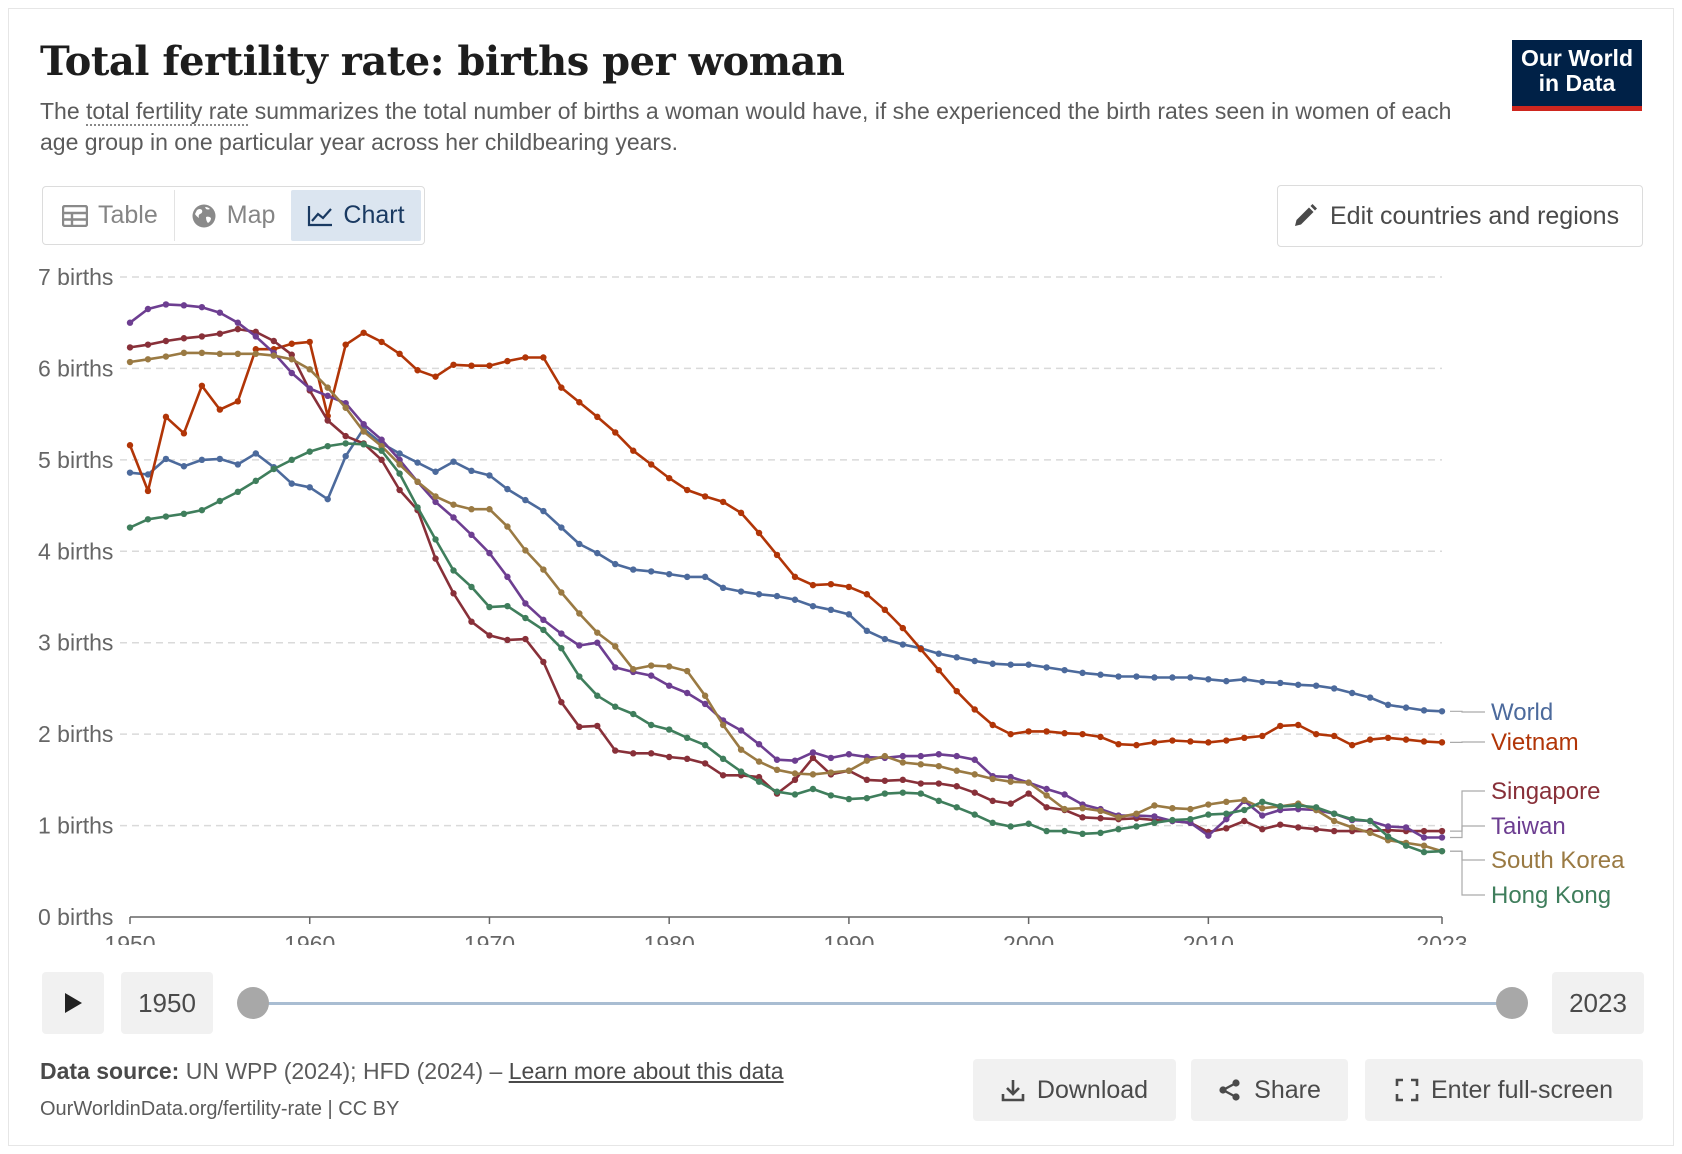 The width and height of the screenshot is (1682, 1154). I want to click on tab-chart: Chart, so click(356, 215).